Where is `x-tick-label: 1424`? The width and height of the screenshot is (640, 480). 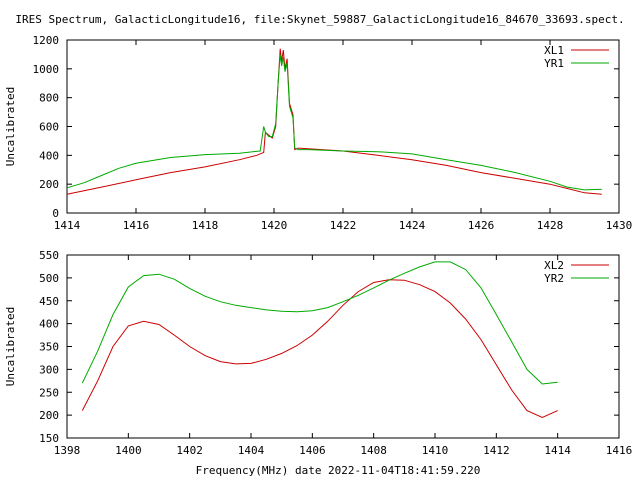 x-tick-label: 1424 is located at coordinates (412, 225).